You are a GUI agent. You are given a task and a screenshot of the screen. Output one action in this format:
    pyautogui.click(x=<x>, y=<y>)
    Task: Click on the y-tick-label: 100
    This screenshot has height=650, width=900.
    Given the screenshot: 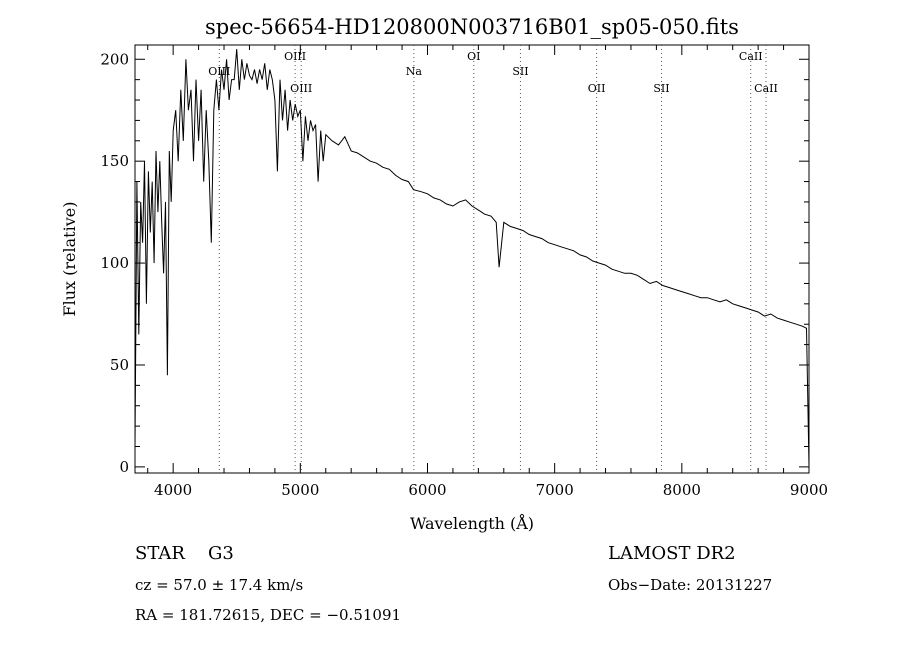 What is the action you would take?
    pyautogui.click(x=114, y=263)
    